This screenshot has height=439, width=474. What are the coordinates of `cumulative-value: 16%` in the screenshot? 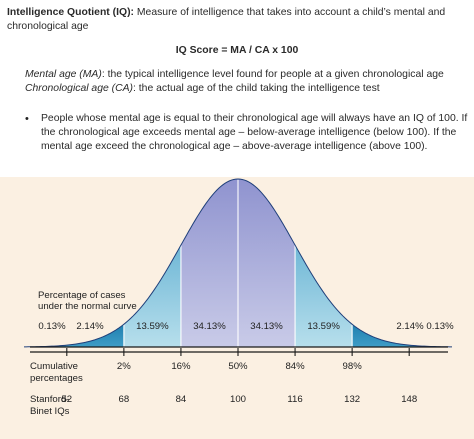 It's located at (181, 366).